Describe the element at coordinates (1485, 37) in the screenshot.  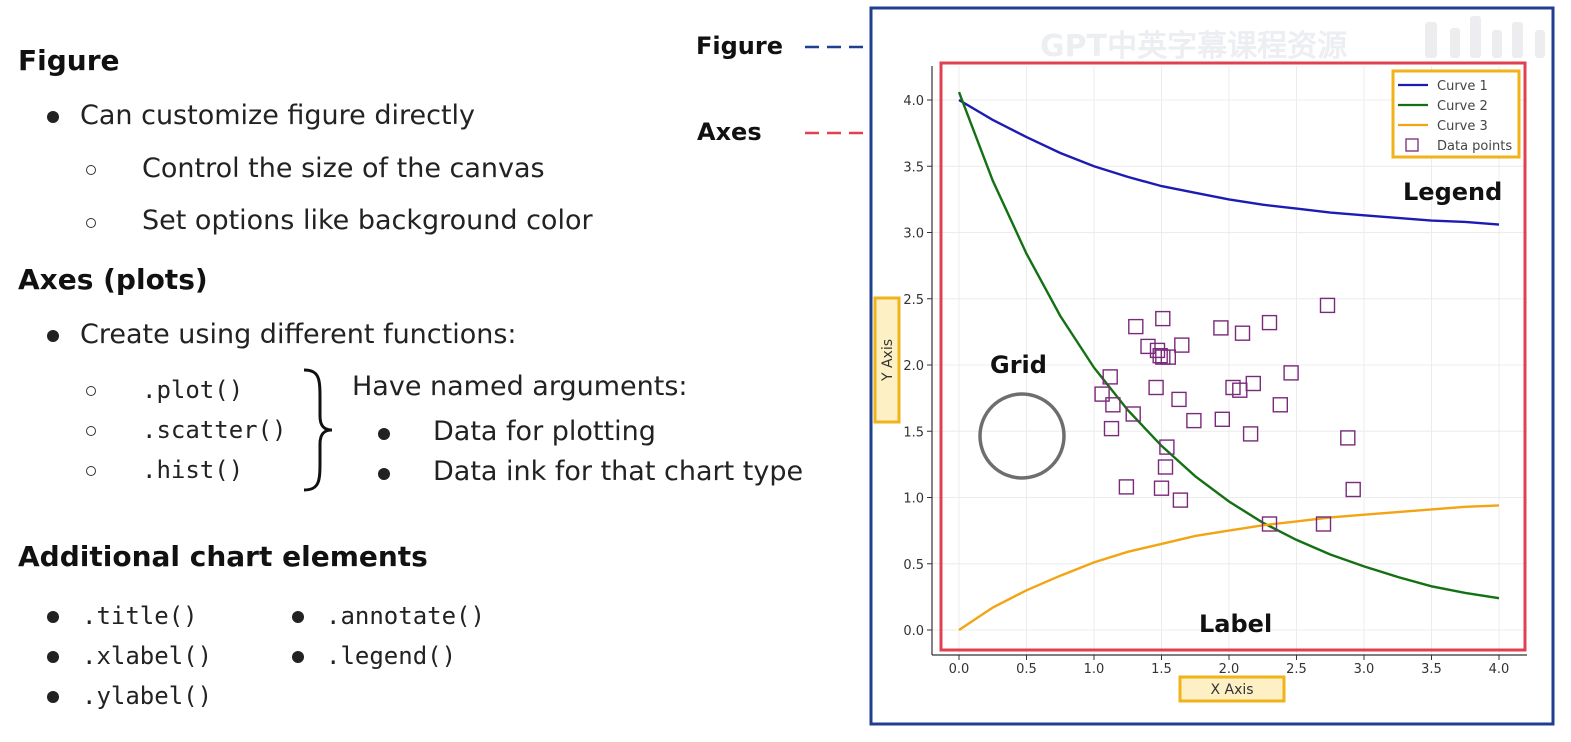
I see `watermark-logo` at that location.